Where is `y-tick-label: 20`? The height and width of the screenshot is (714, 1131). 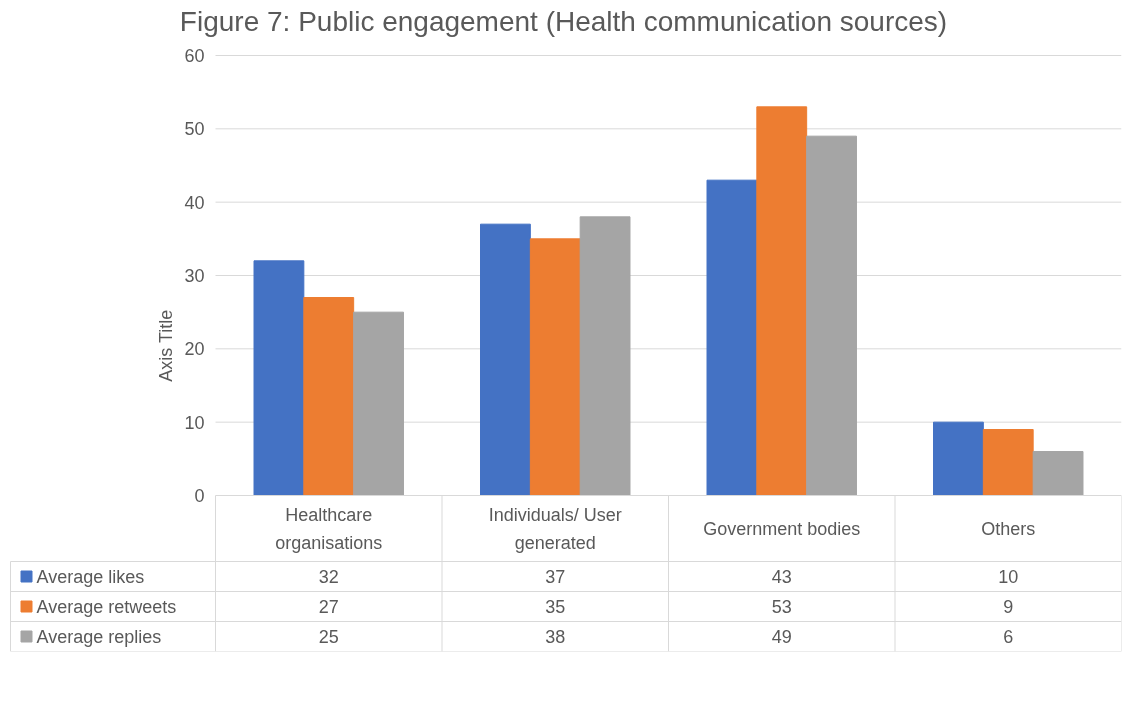 y-tick-label: 20 is located at coordinates (194, 349).